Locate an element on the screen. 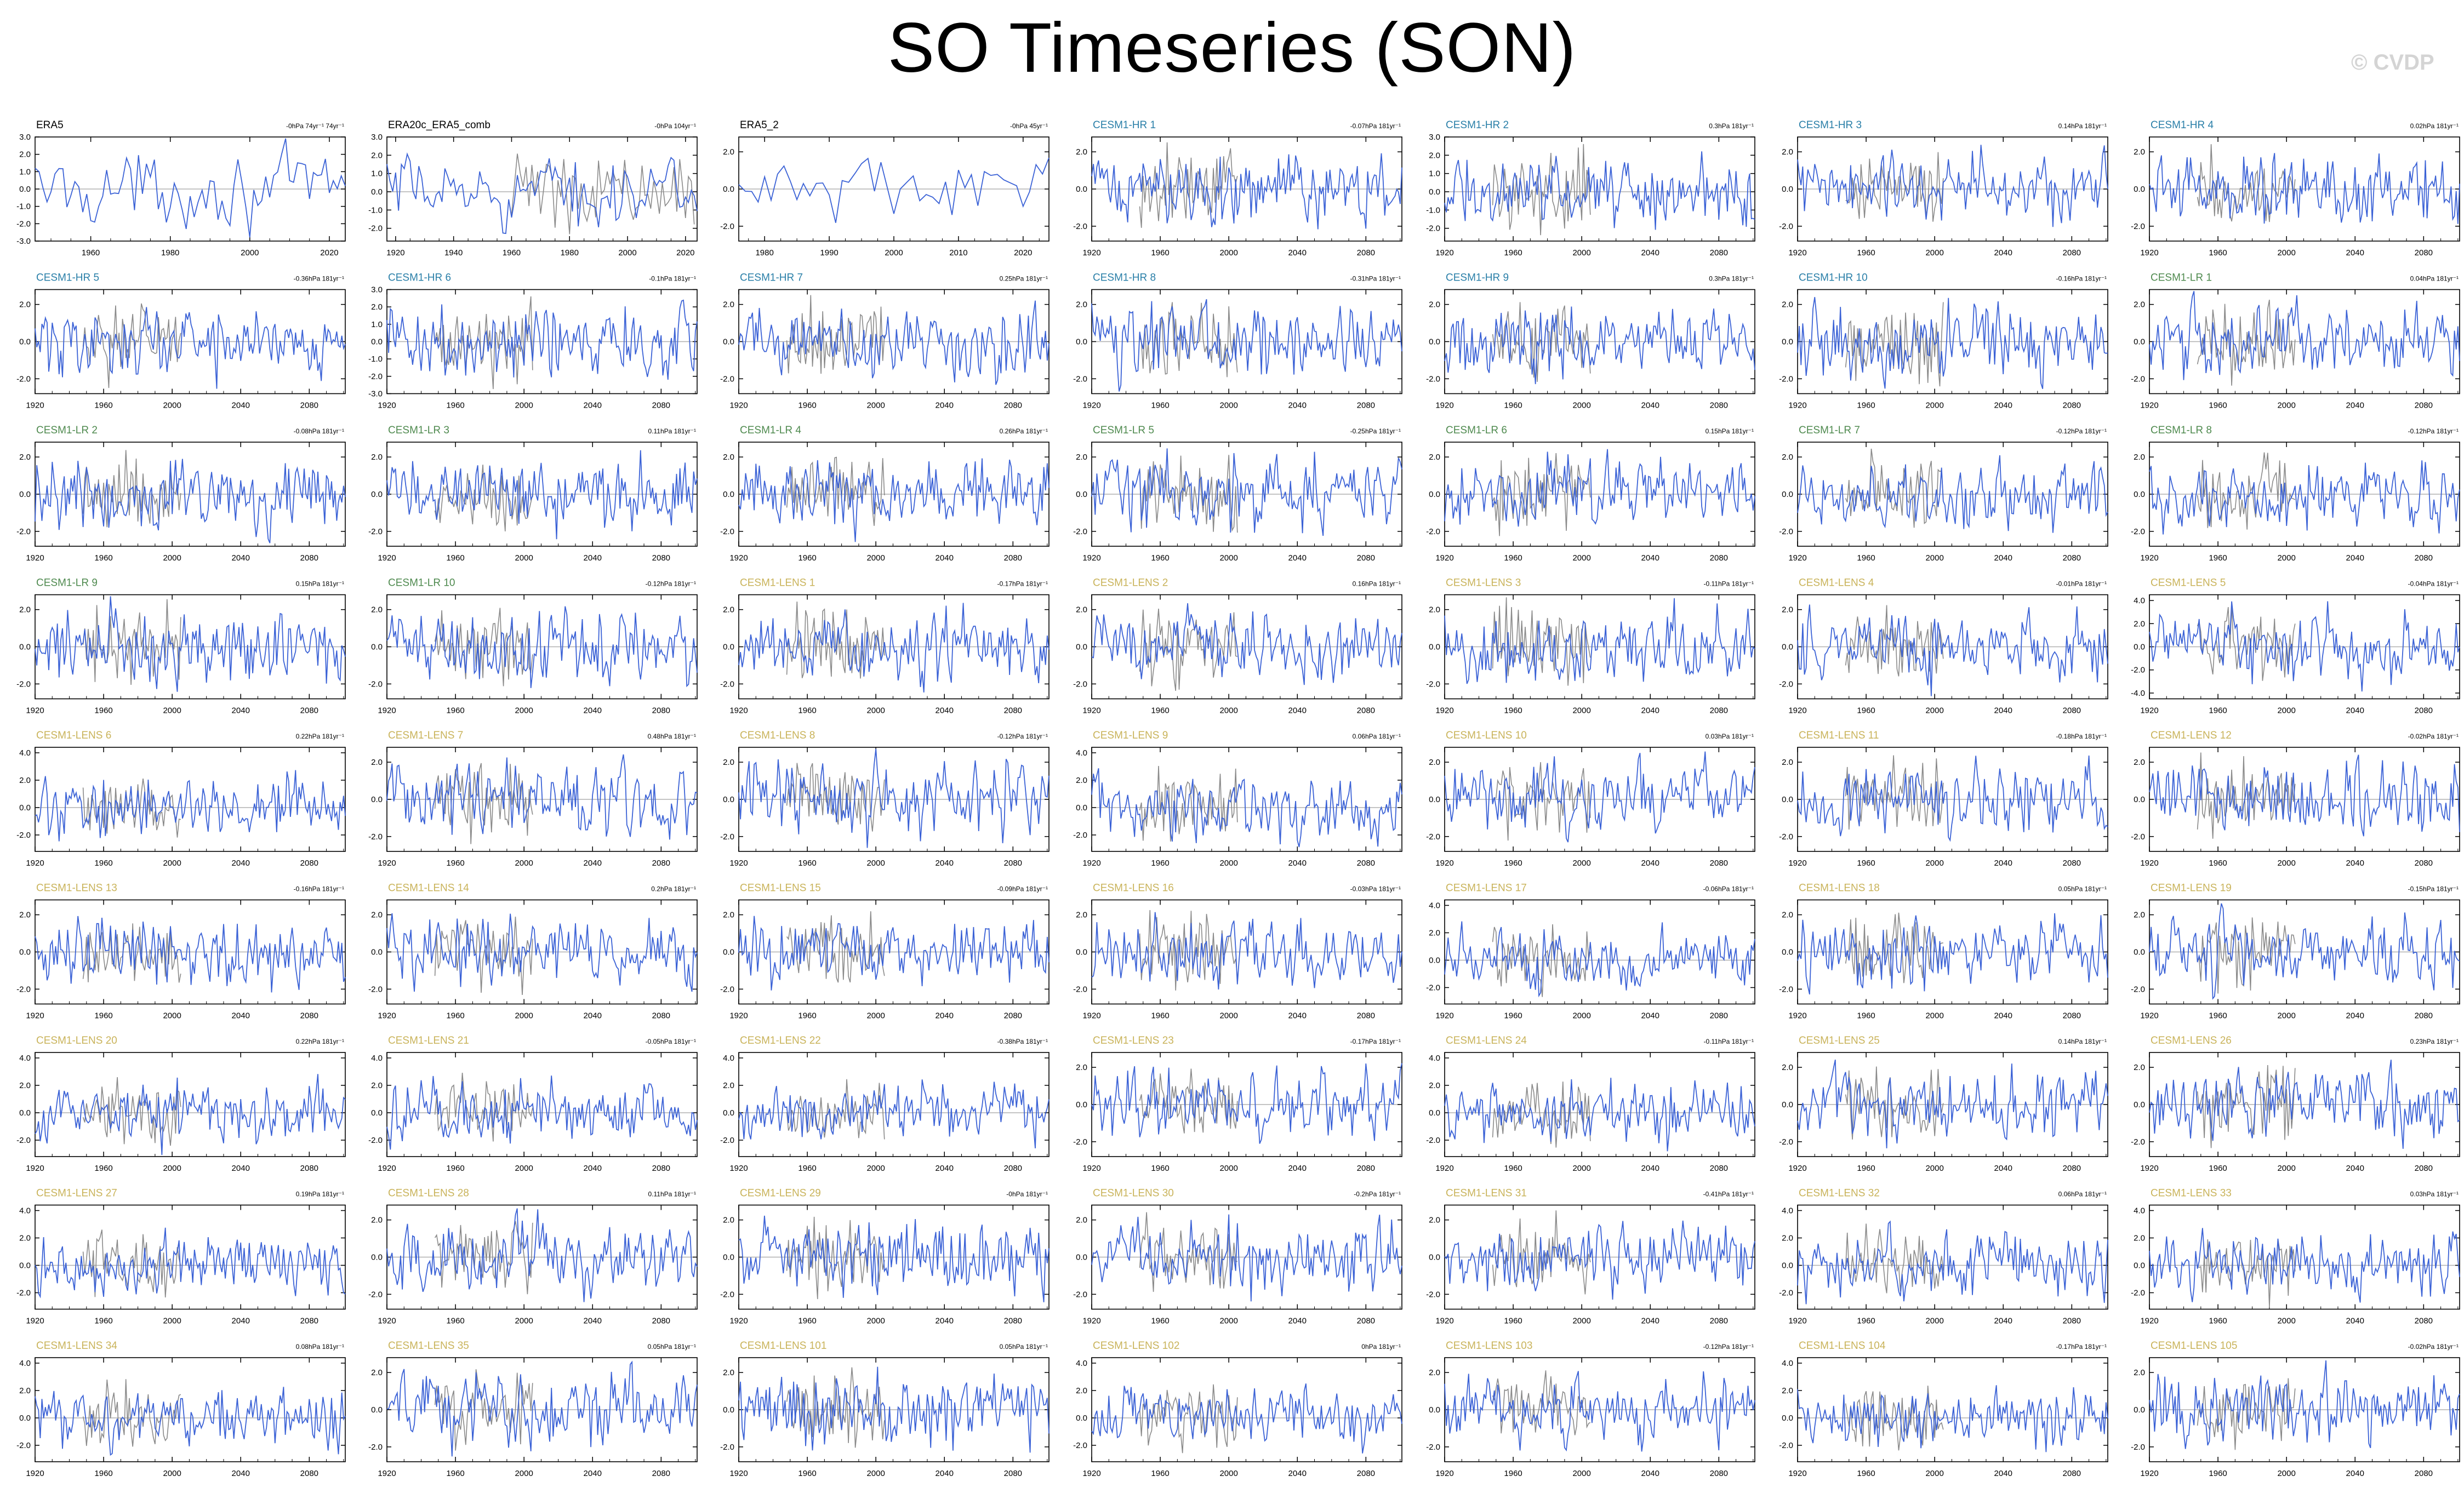 This screenshot has width=2464, height=1499. panel-title: CESM1-LENS 10 is located at coordinates (1486, 735).